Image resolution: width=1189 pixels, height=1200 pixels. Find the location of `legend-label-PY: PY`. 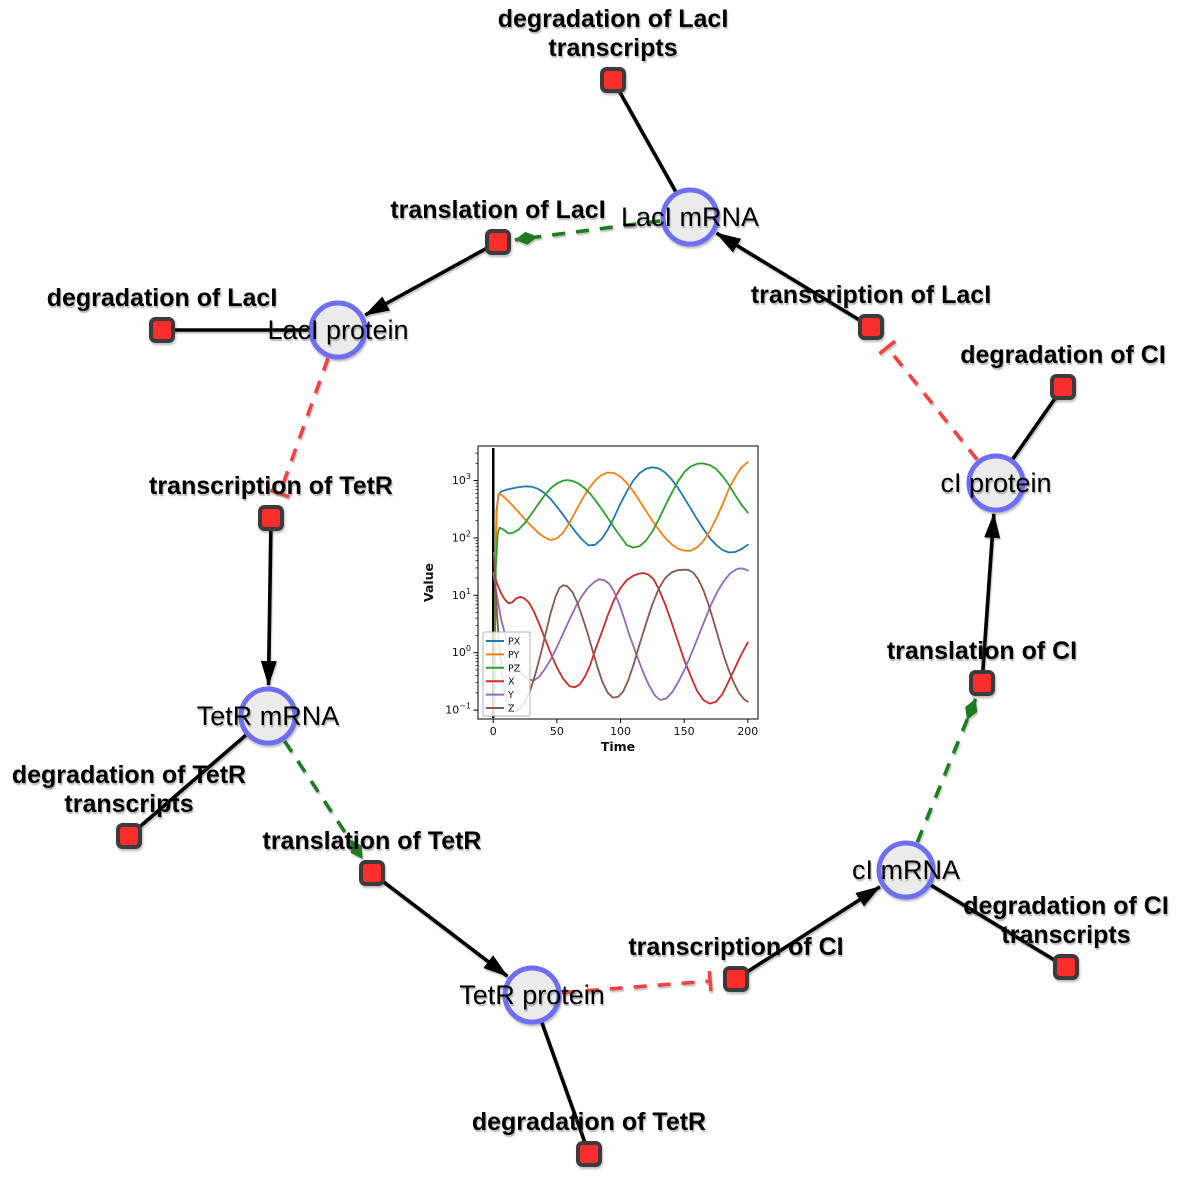

legend-label-PY: PY is located at coordinates (514, 655).